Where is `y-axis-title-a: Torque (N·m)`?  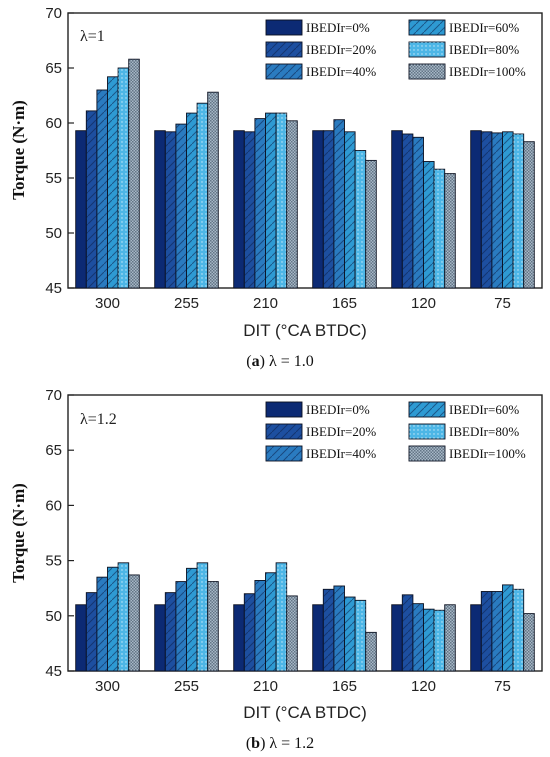 y-axis-title-a: Torque (N·m) is located at coordinates (18, 150).